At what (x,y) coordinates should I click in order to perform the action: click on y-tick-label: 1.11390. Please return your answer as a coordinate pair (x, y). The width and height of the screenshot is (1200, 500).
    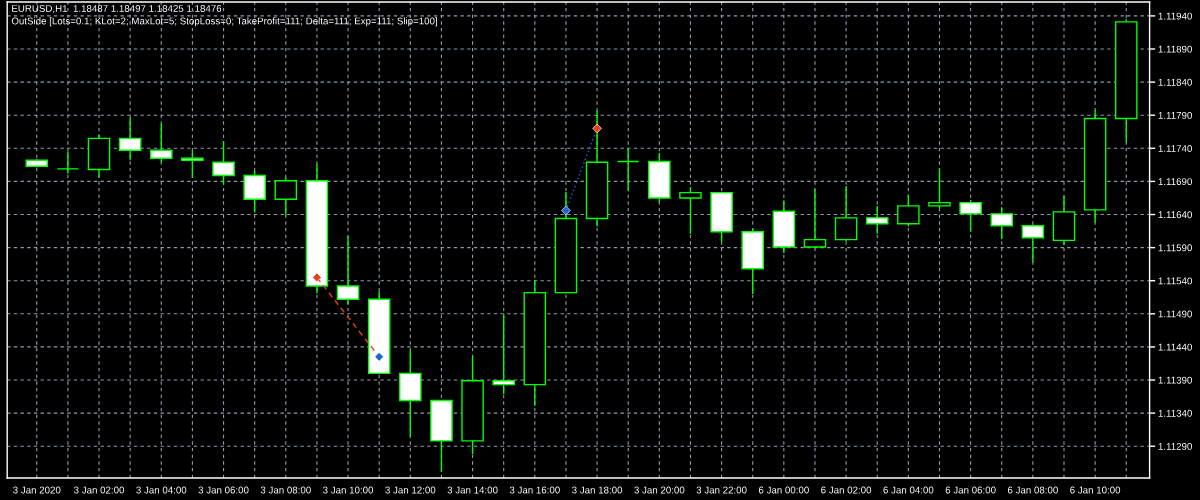
    Looking at the image, I should click on (1175, 380).